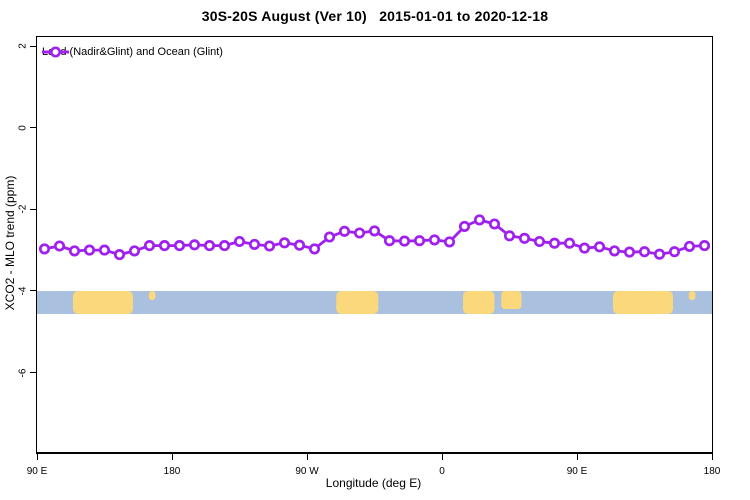  What do you see at coordinates (643, 302) in the screenshot?
I see `land-australia-wrap` at bounding box center [643, 302].